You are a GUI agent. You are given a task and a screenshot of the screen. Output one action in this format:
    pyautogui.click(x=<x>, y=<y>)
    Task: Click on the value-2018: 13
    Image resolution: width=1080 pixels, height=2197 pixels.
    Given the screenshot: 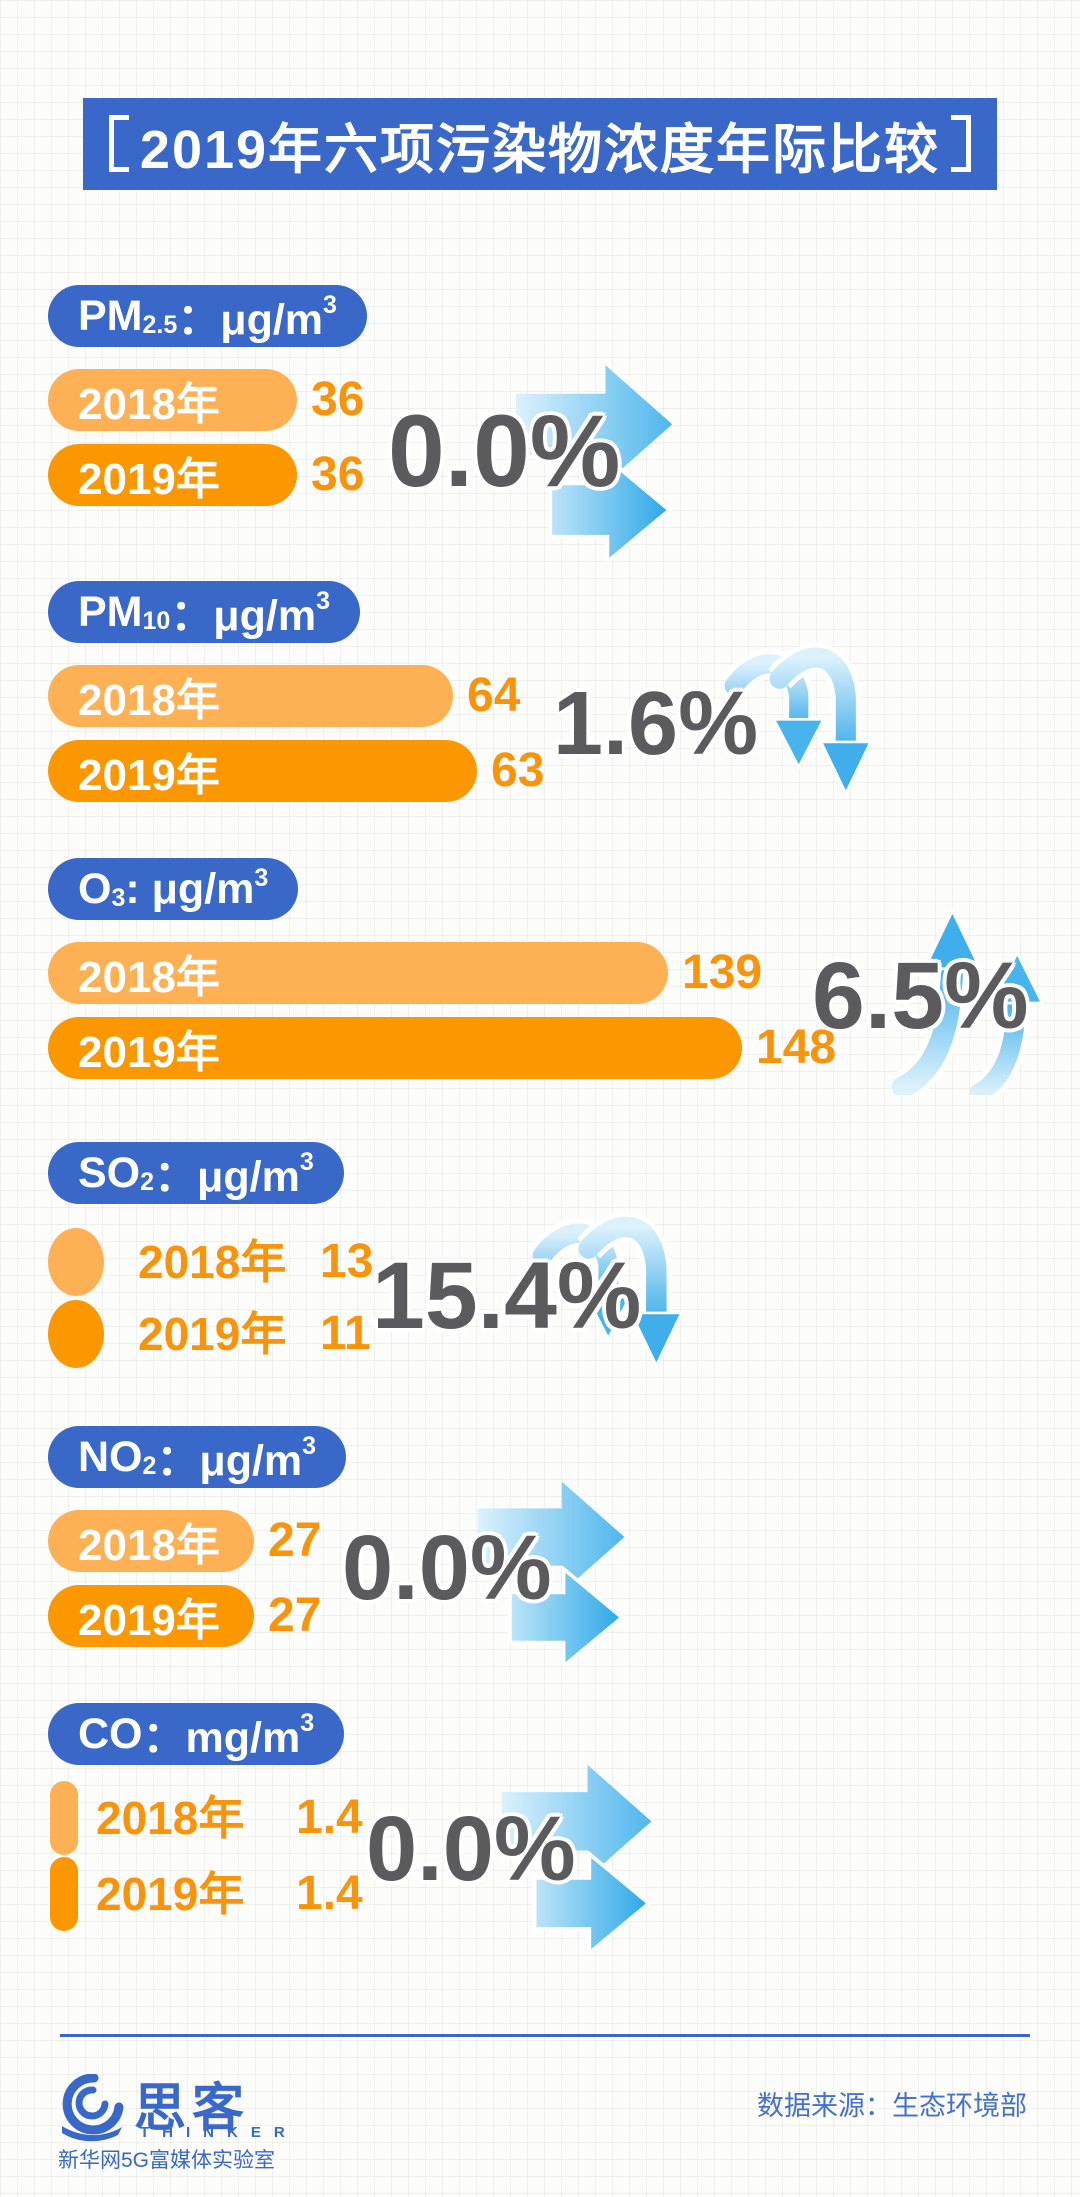 What is the action you would take?
    pyautogui.click(x=347, y=1261)
    